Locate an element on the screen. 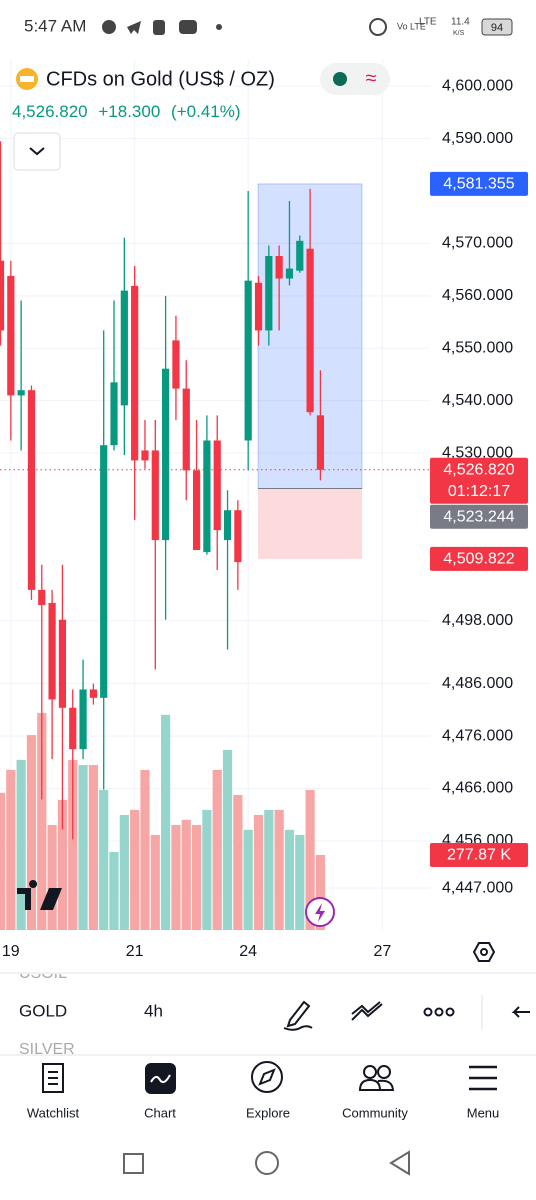 The width and height of the screenshot is (536, 1200). x-tick-label: 24 is located at coordinates (248, 951).